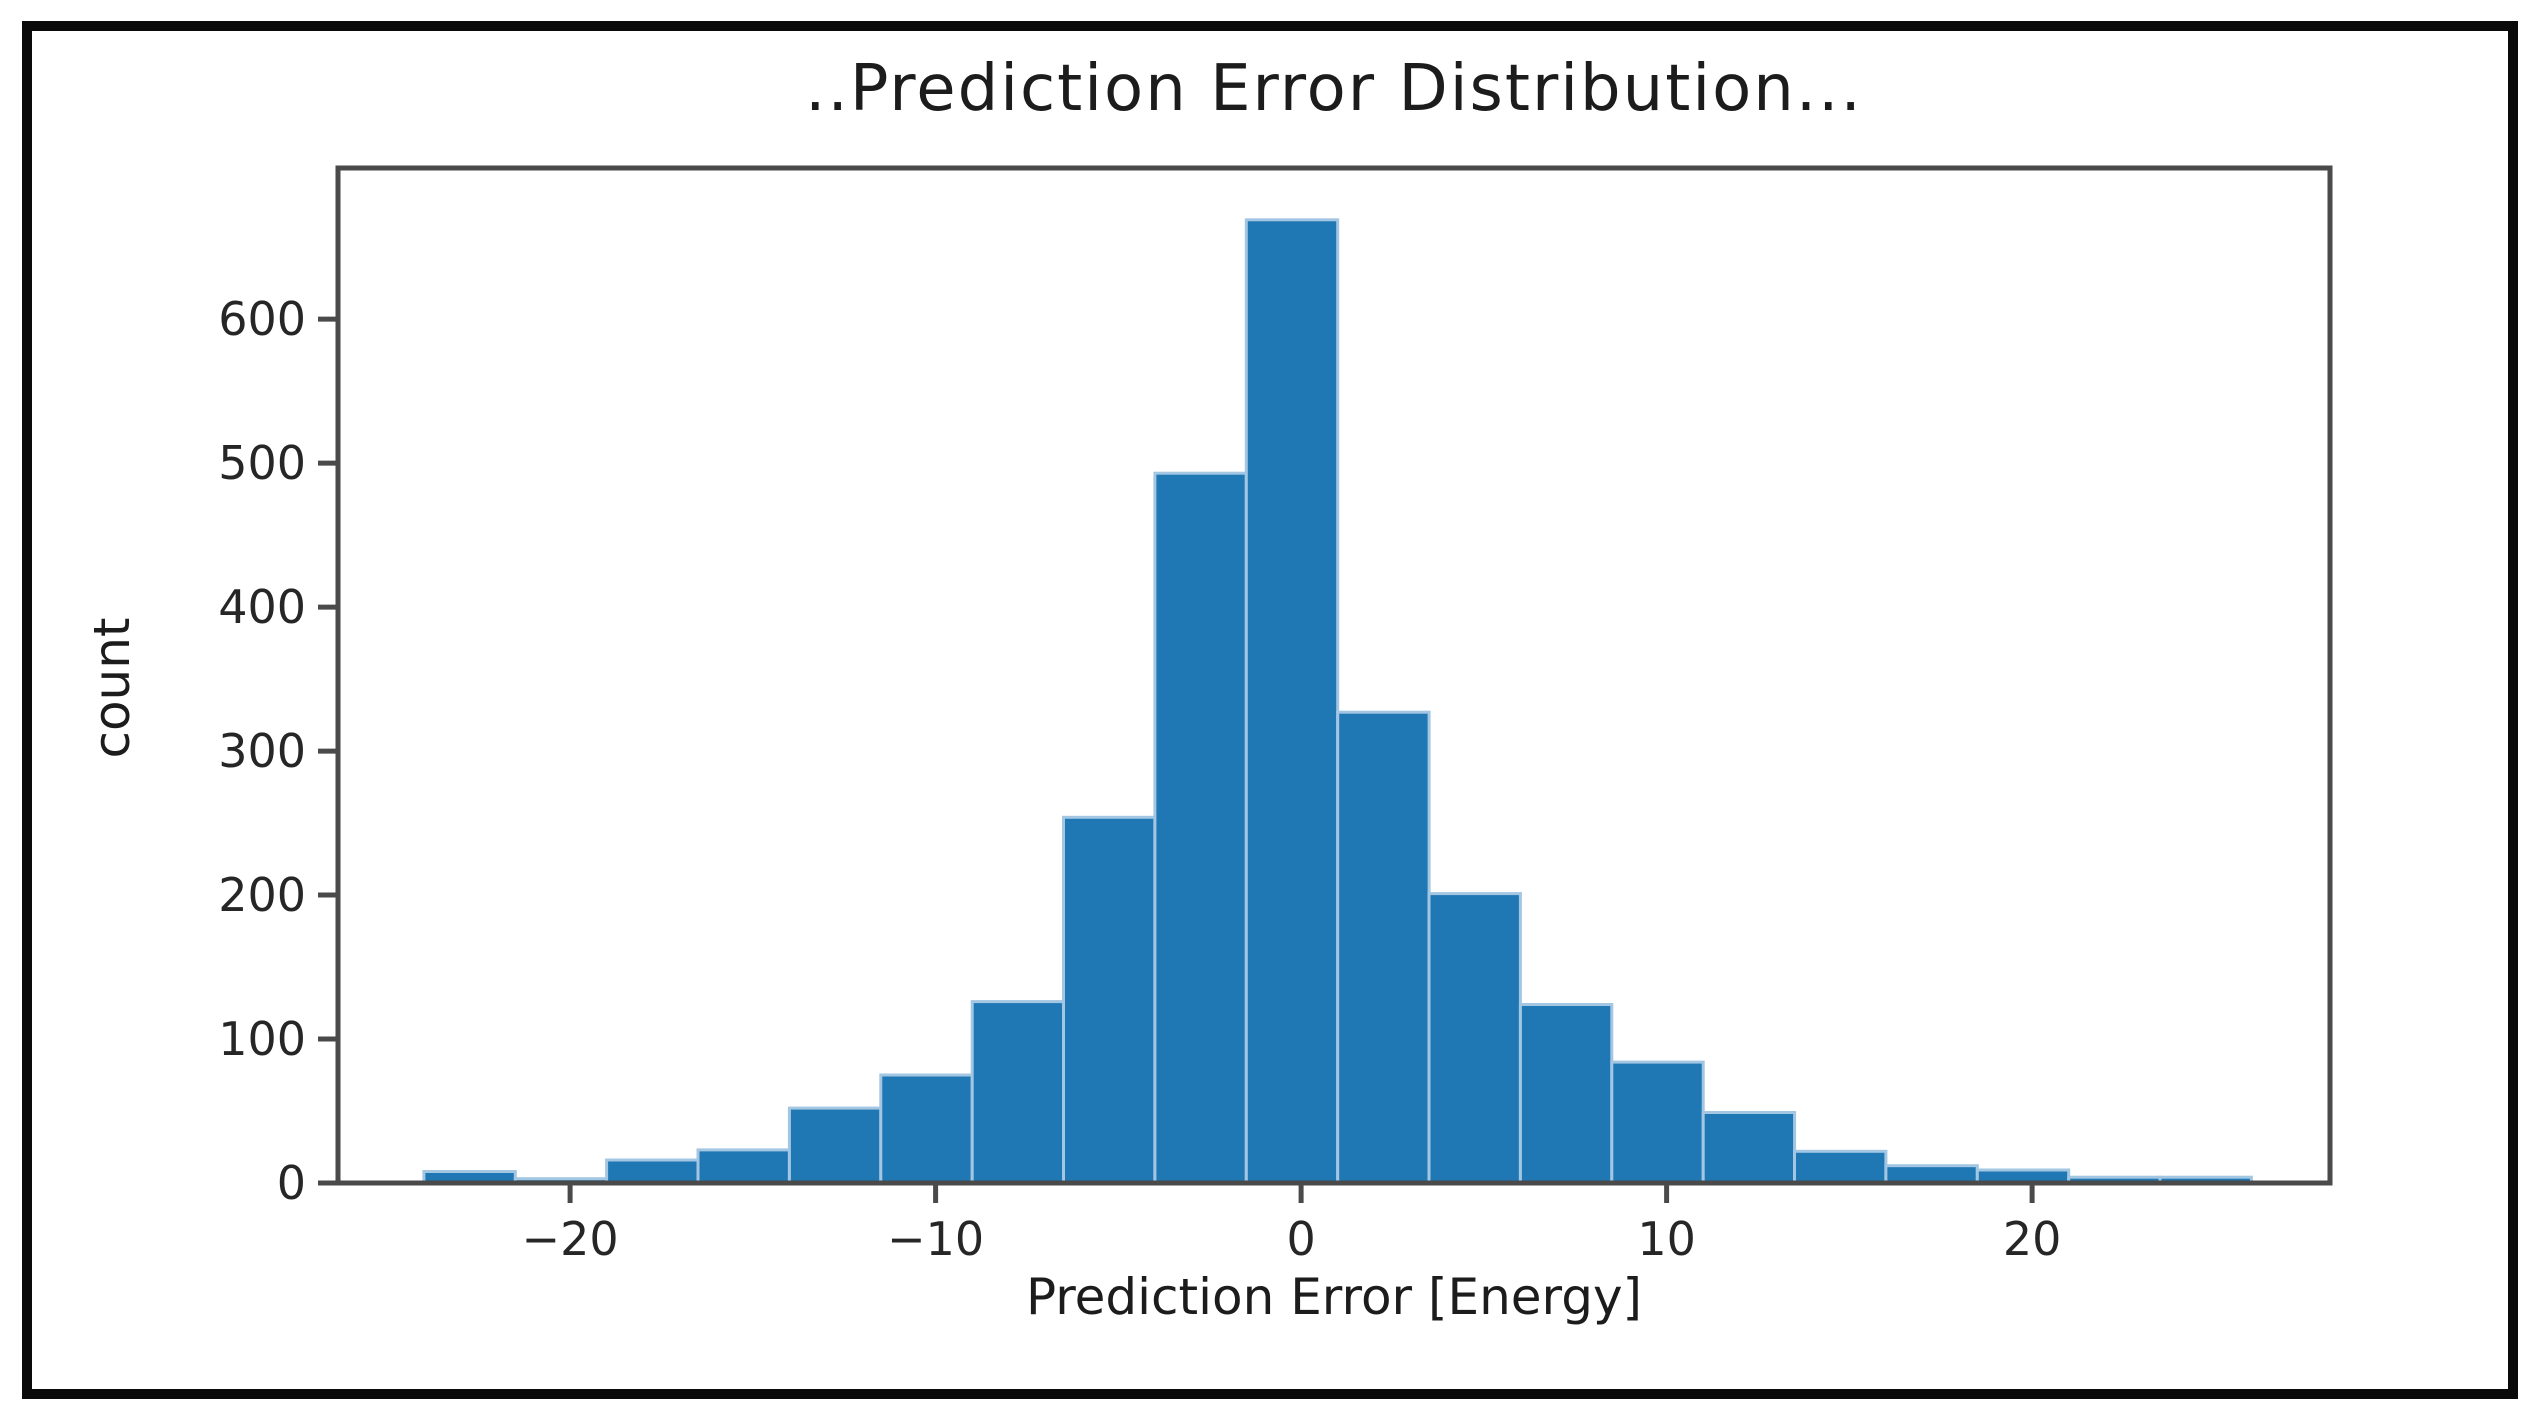  Describe the element at coordinates (1300, 1239) in the screenshot. I see `x-tick-label: 0` at that location.